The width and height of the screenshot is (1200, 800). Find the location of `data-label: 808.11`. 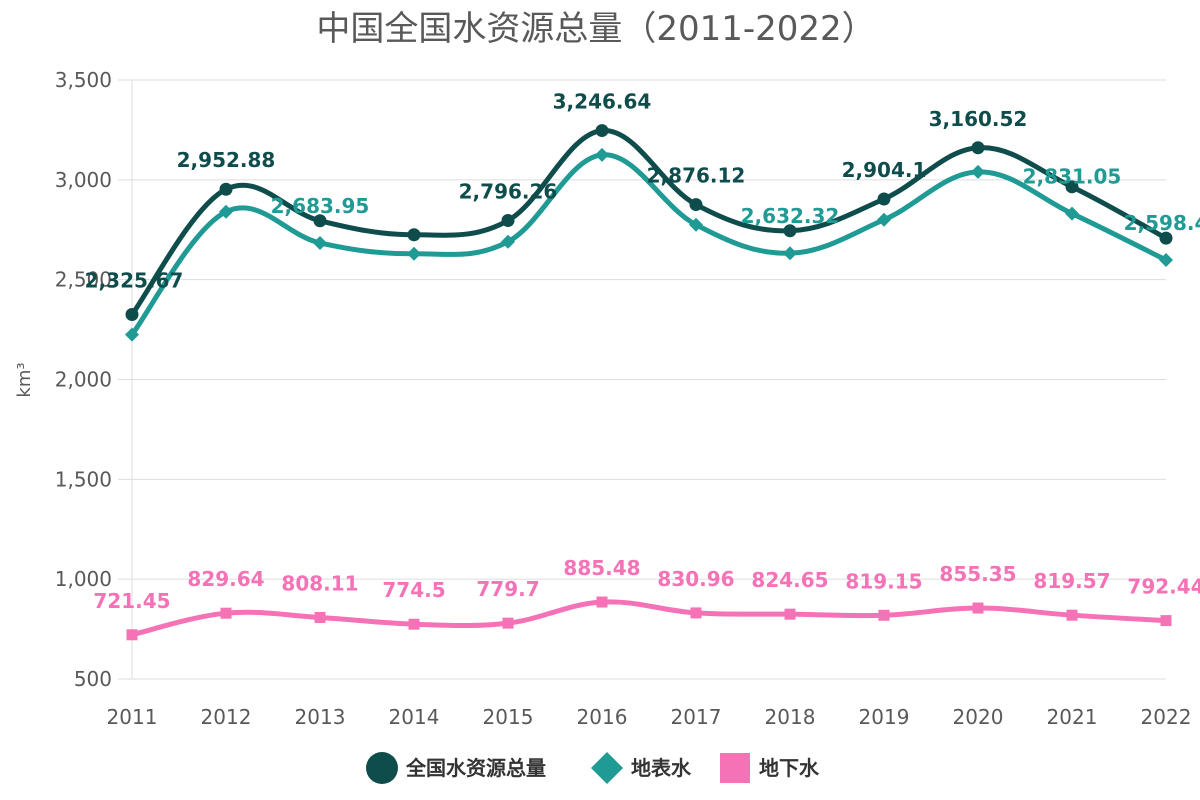

data-label: 808.11 is located at coordinates (319, 583).